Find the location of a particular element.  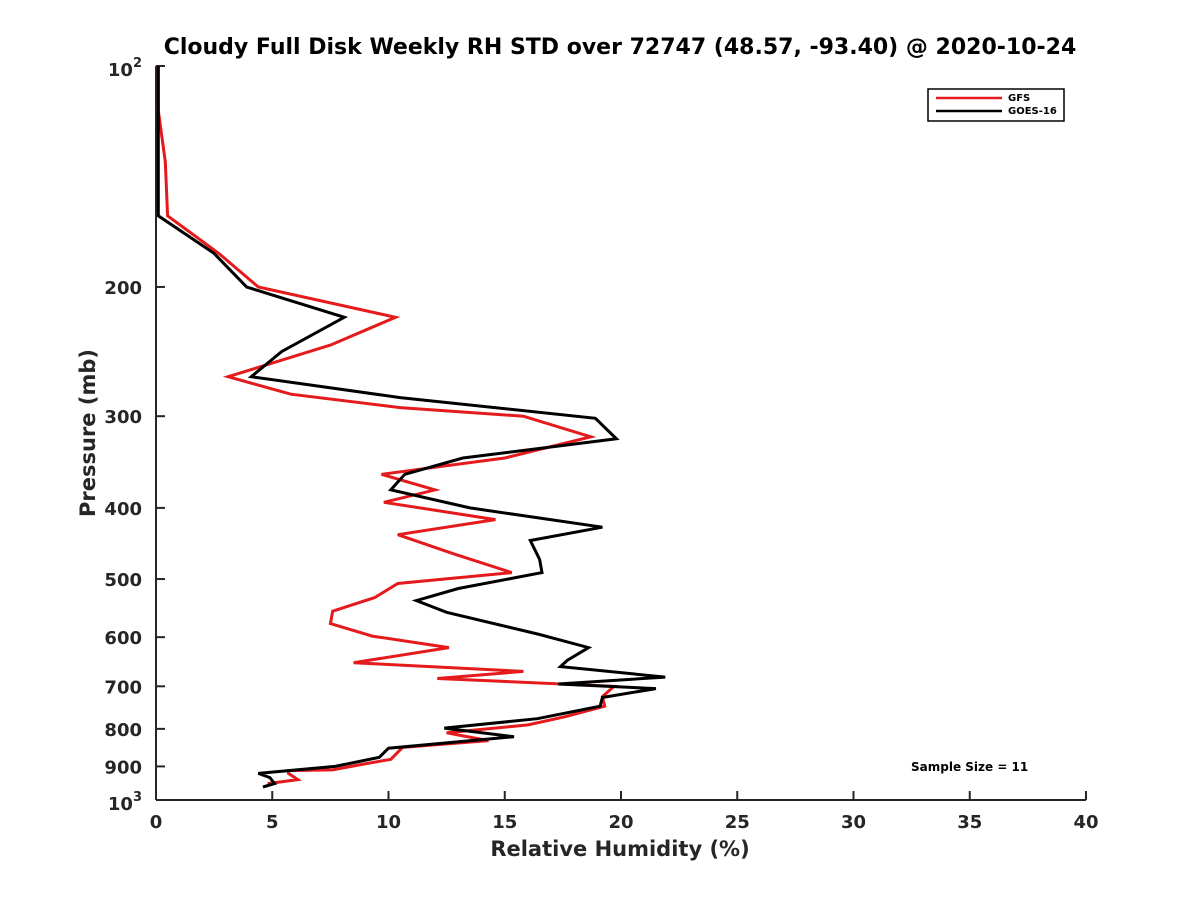

y-top-exp: 2 is located at coordinates (137, 63).